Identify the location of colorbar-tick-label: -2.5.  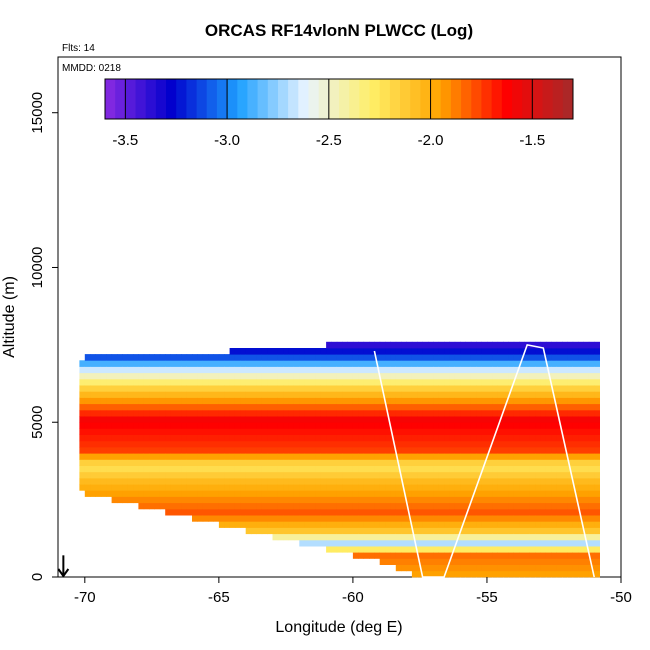
(329, 140).